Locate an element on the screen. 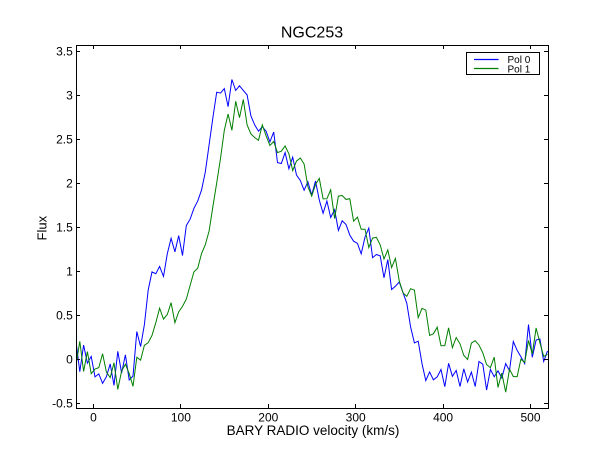 This screenshot has height=459, width=609. svg-text: -0.5 is located at coordinates (62, 404).